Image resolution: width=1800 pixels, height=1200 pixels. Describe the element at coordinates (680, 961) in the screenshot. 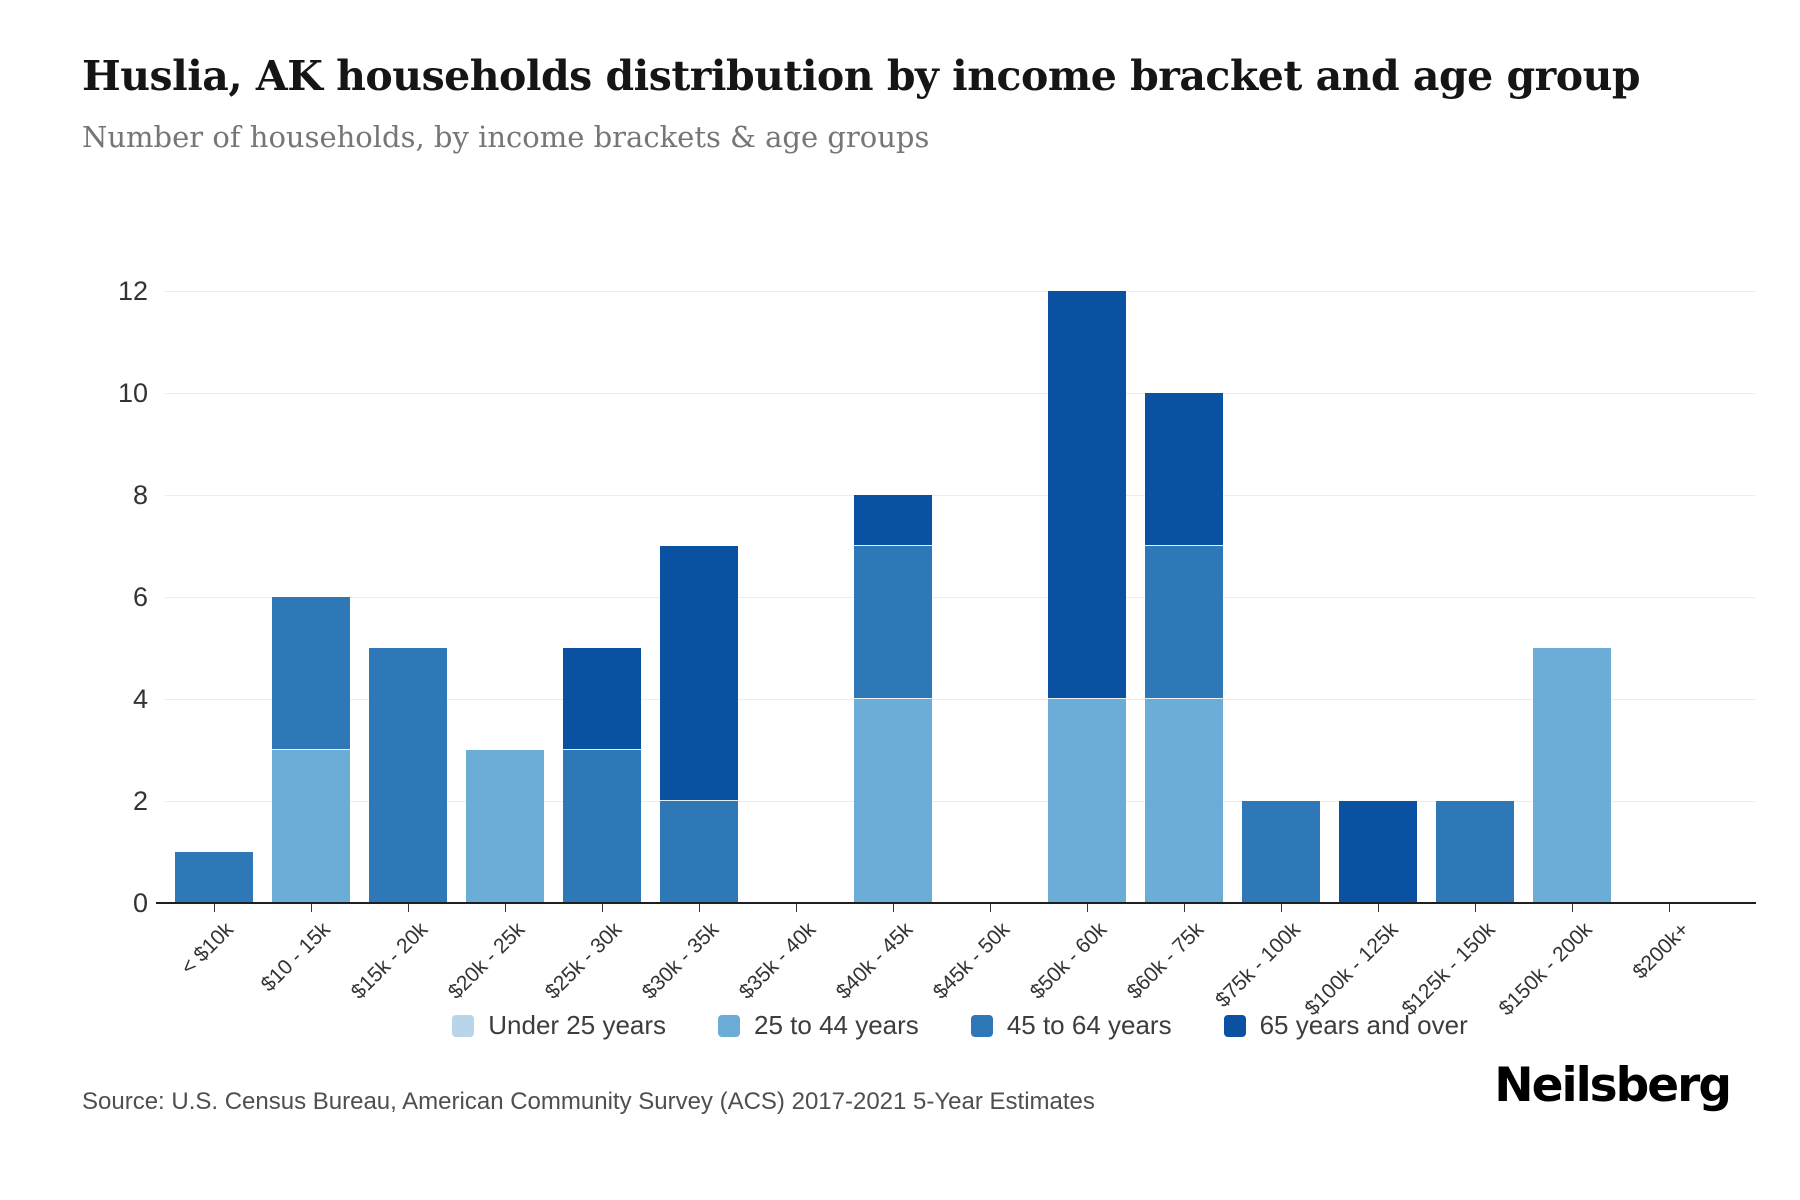

I see `x-axis-label: $30k - 35k` at that location.